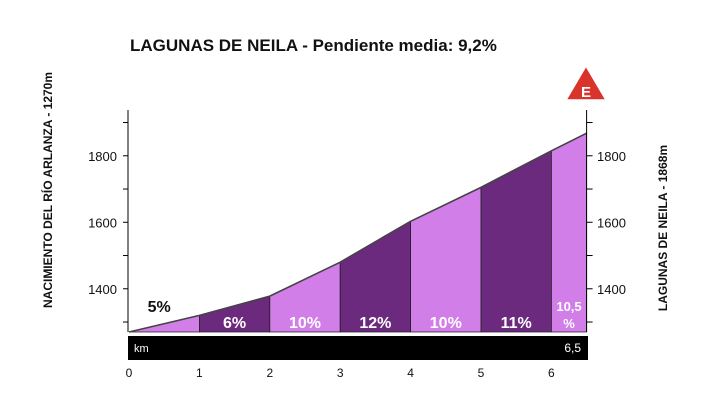 The width and height of the screenshot is (712, 412). Describe the element at coordinates (611, 289) in the screenshot. I see `y-tick-label-right: 1400` at that location.